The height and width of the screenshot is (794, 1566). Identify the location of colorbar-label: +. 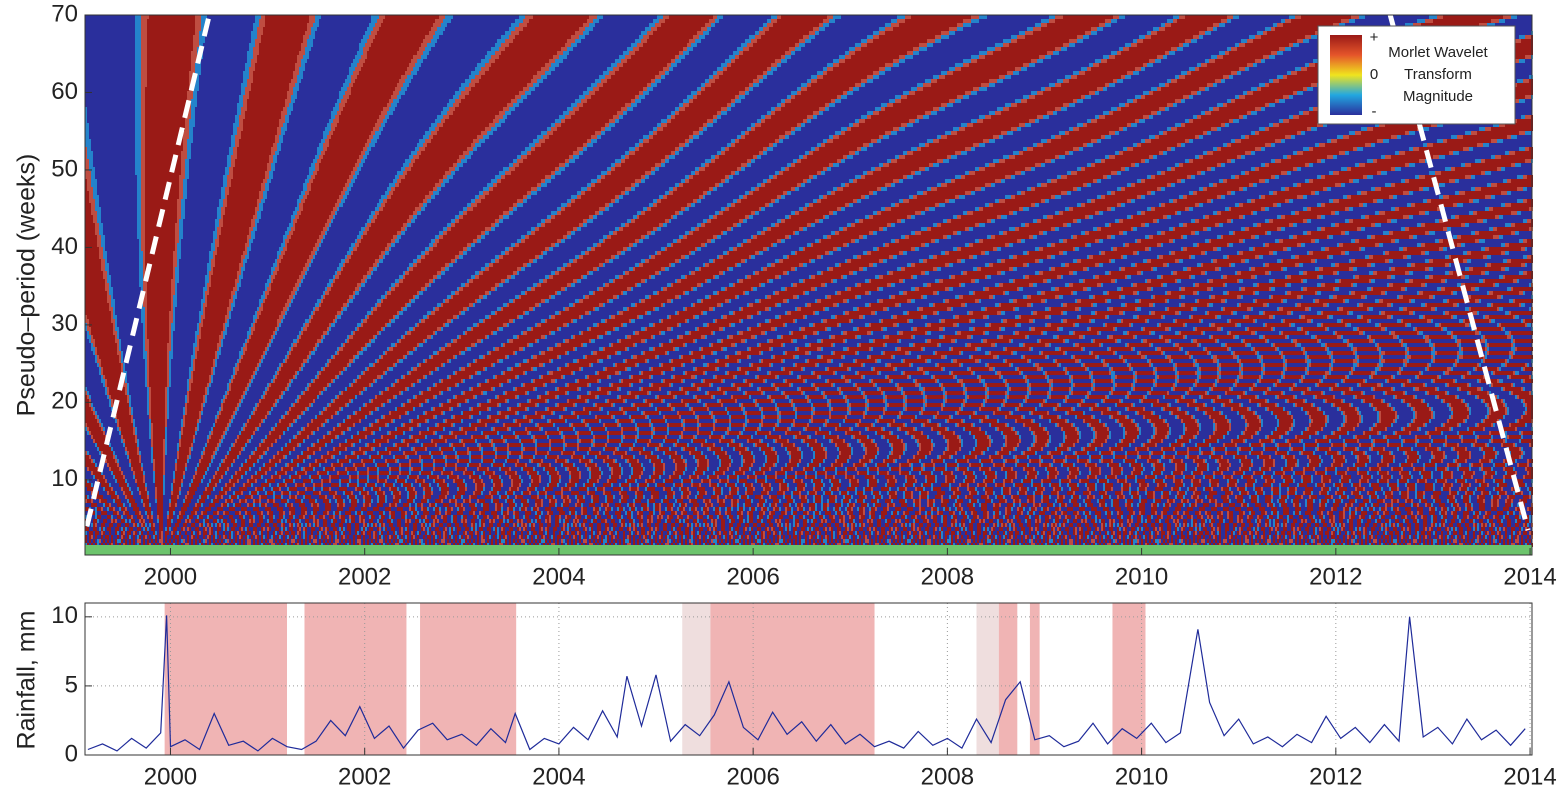
(1374, 37).